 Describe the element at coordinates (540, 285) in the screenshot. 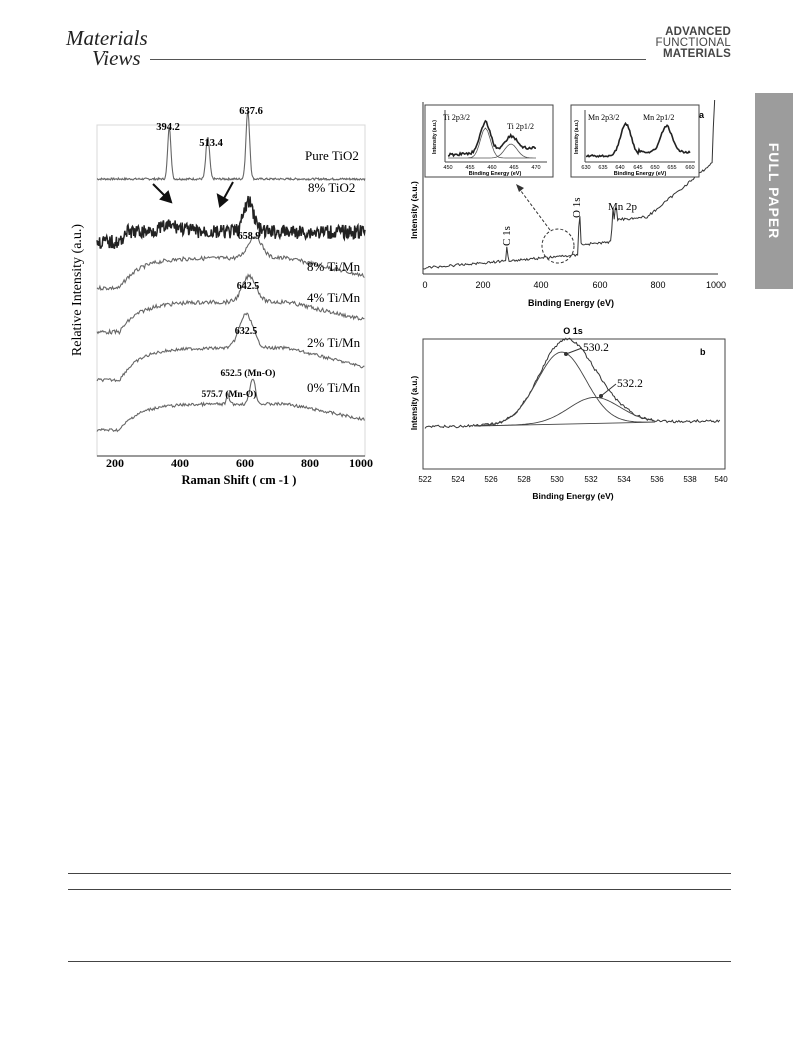

I see `xps-xtick-400: 400` at that location.